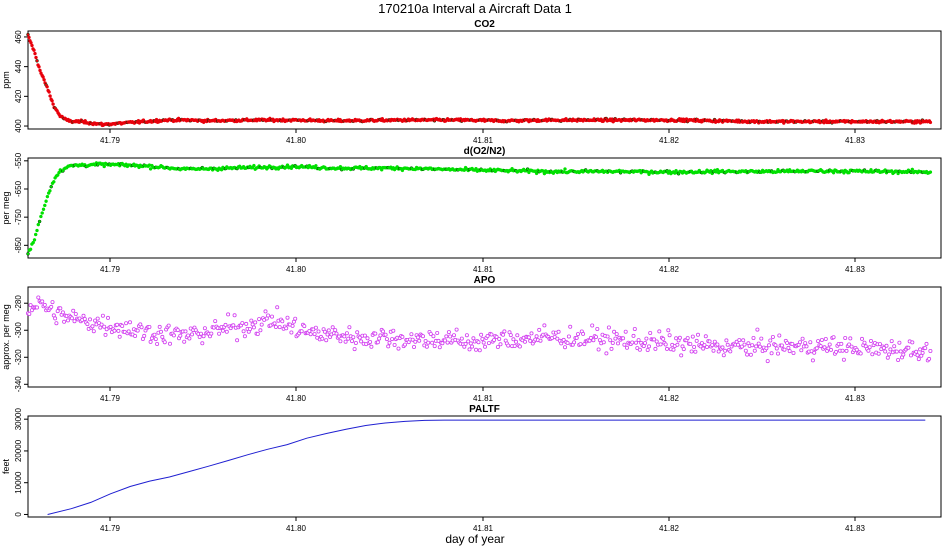 The image size is (950, 550). Describe the element at coordinates (18, 126) in the screenshot. I see `y-tick-label: 400` at that location.